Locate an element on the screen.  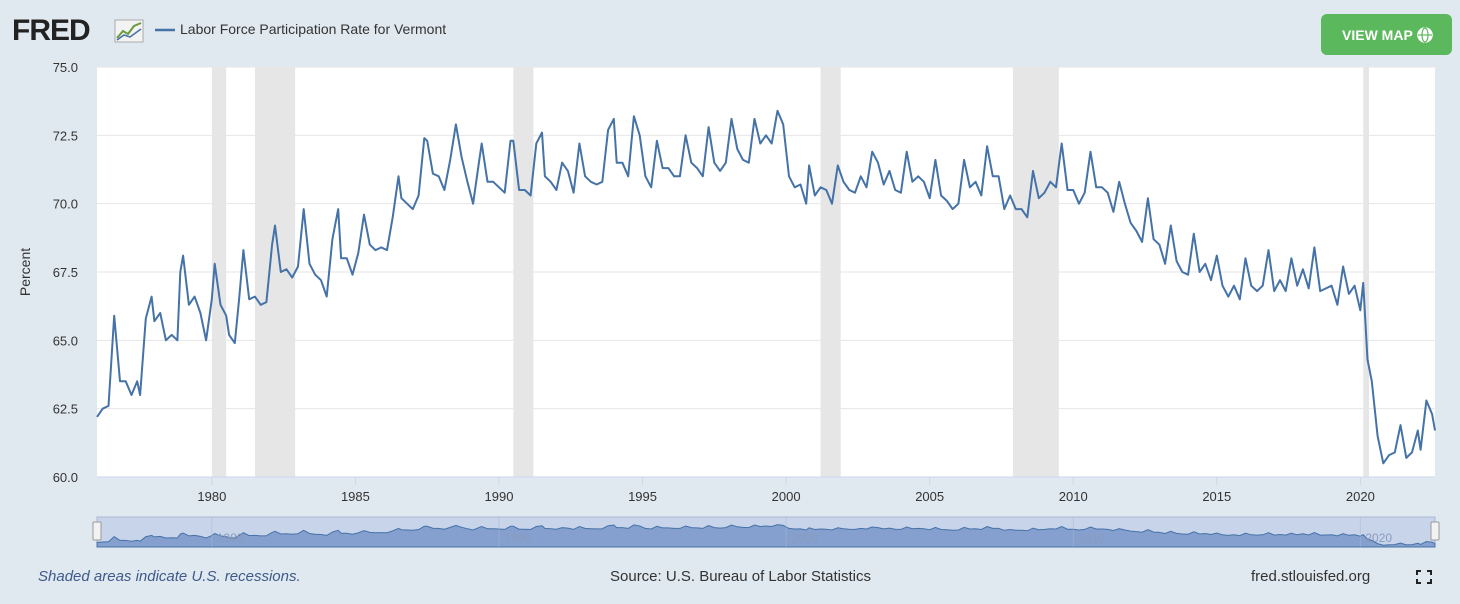
x-tick-label: 1990 is located at coordinates (499, 496).